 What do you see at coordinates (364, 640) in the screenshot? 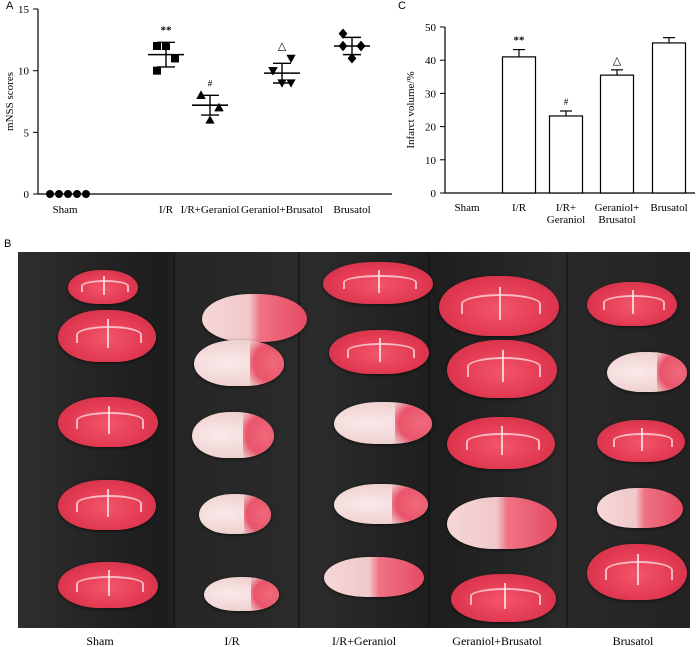
I see `photo-label-ir-geraniol: I/R+Geraniol` at bounding box center [364, 640].